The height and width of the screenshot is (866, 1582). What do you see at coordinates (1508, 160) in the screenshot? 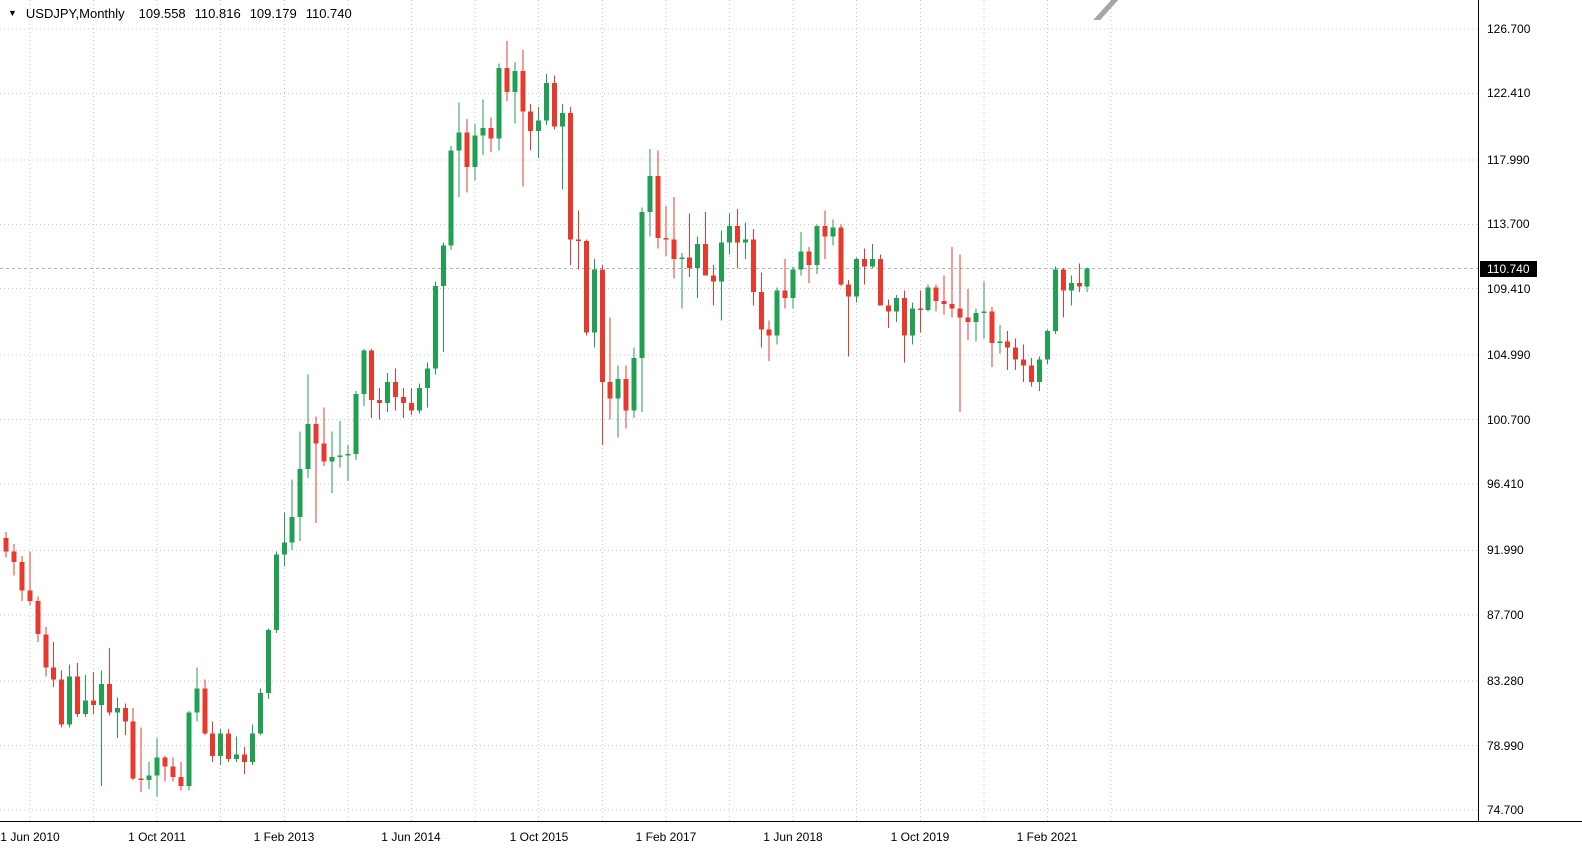
I see `price-axis-label: 117.990` at bounding box center [1508, 160].